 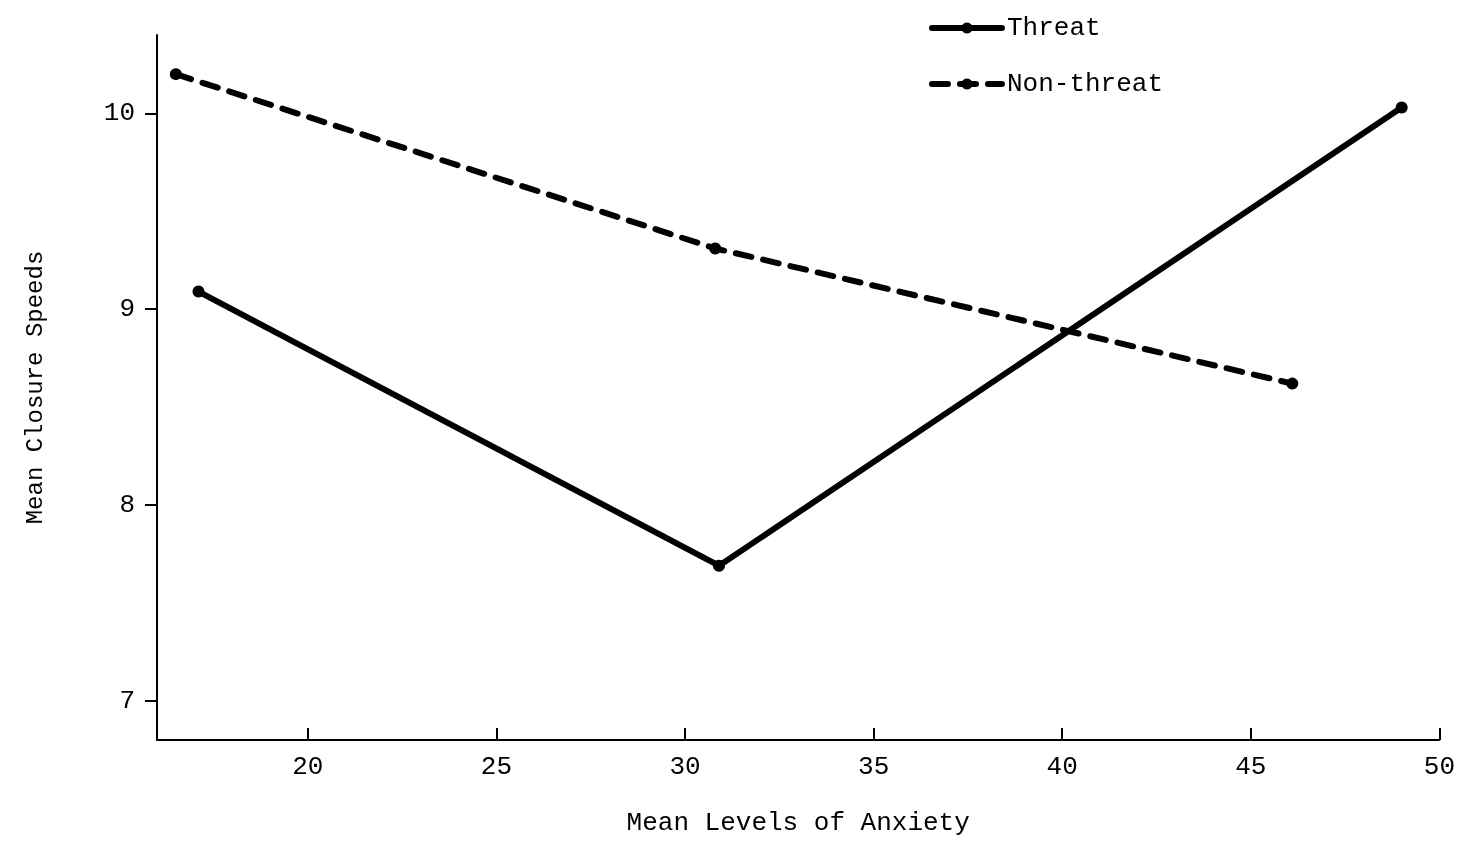 I want to click on legend-label: Threat, so click(x=1053, y=28).